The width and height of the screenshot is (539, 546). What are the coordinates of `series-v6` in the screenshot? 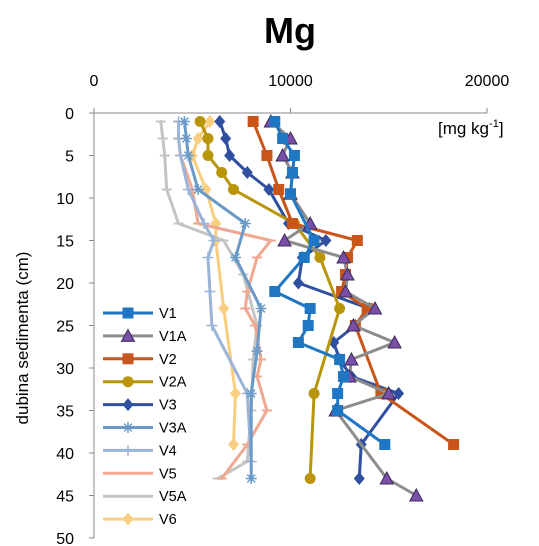 It's located at (213, 283).